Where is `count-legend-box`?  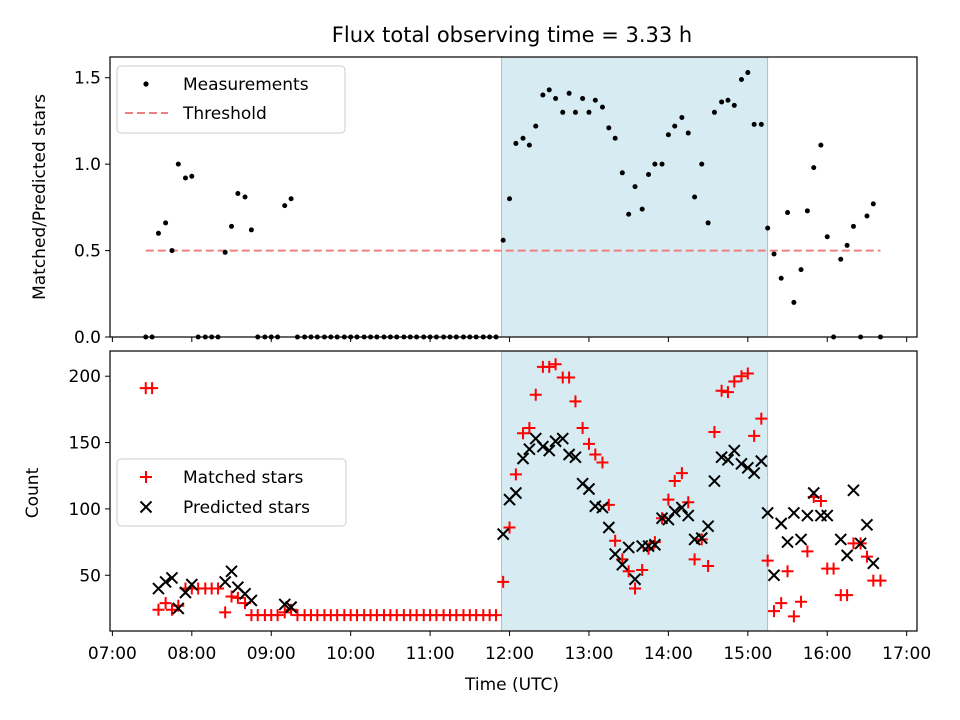 count-legend-box is located at coordinates (231, 492).